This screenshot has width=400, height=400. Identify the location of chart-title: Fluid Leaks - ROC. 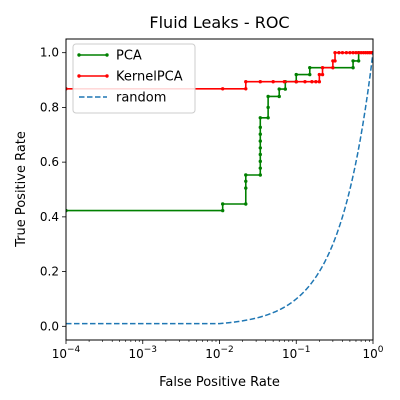
(219, 22).